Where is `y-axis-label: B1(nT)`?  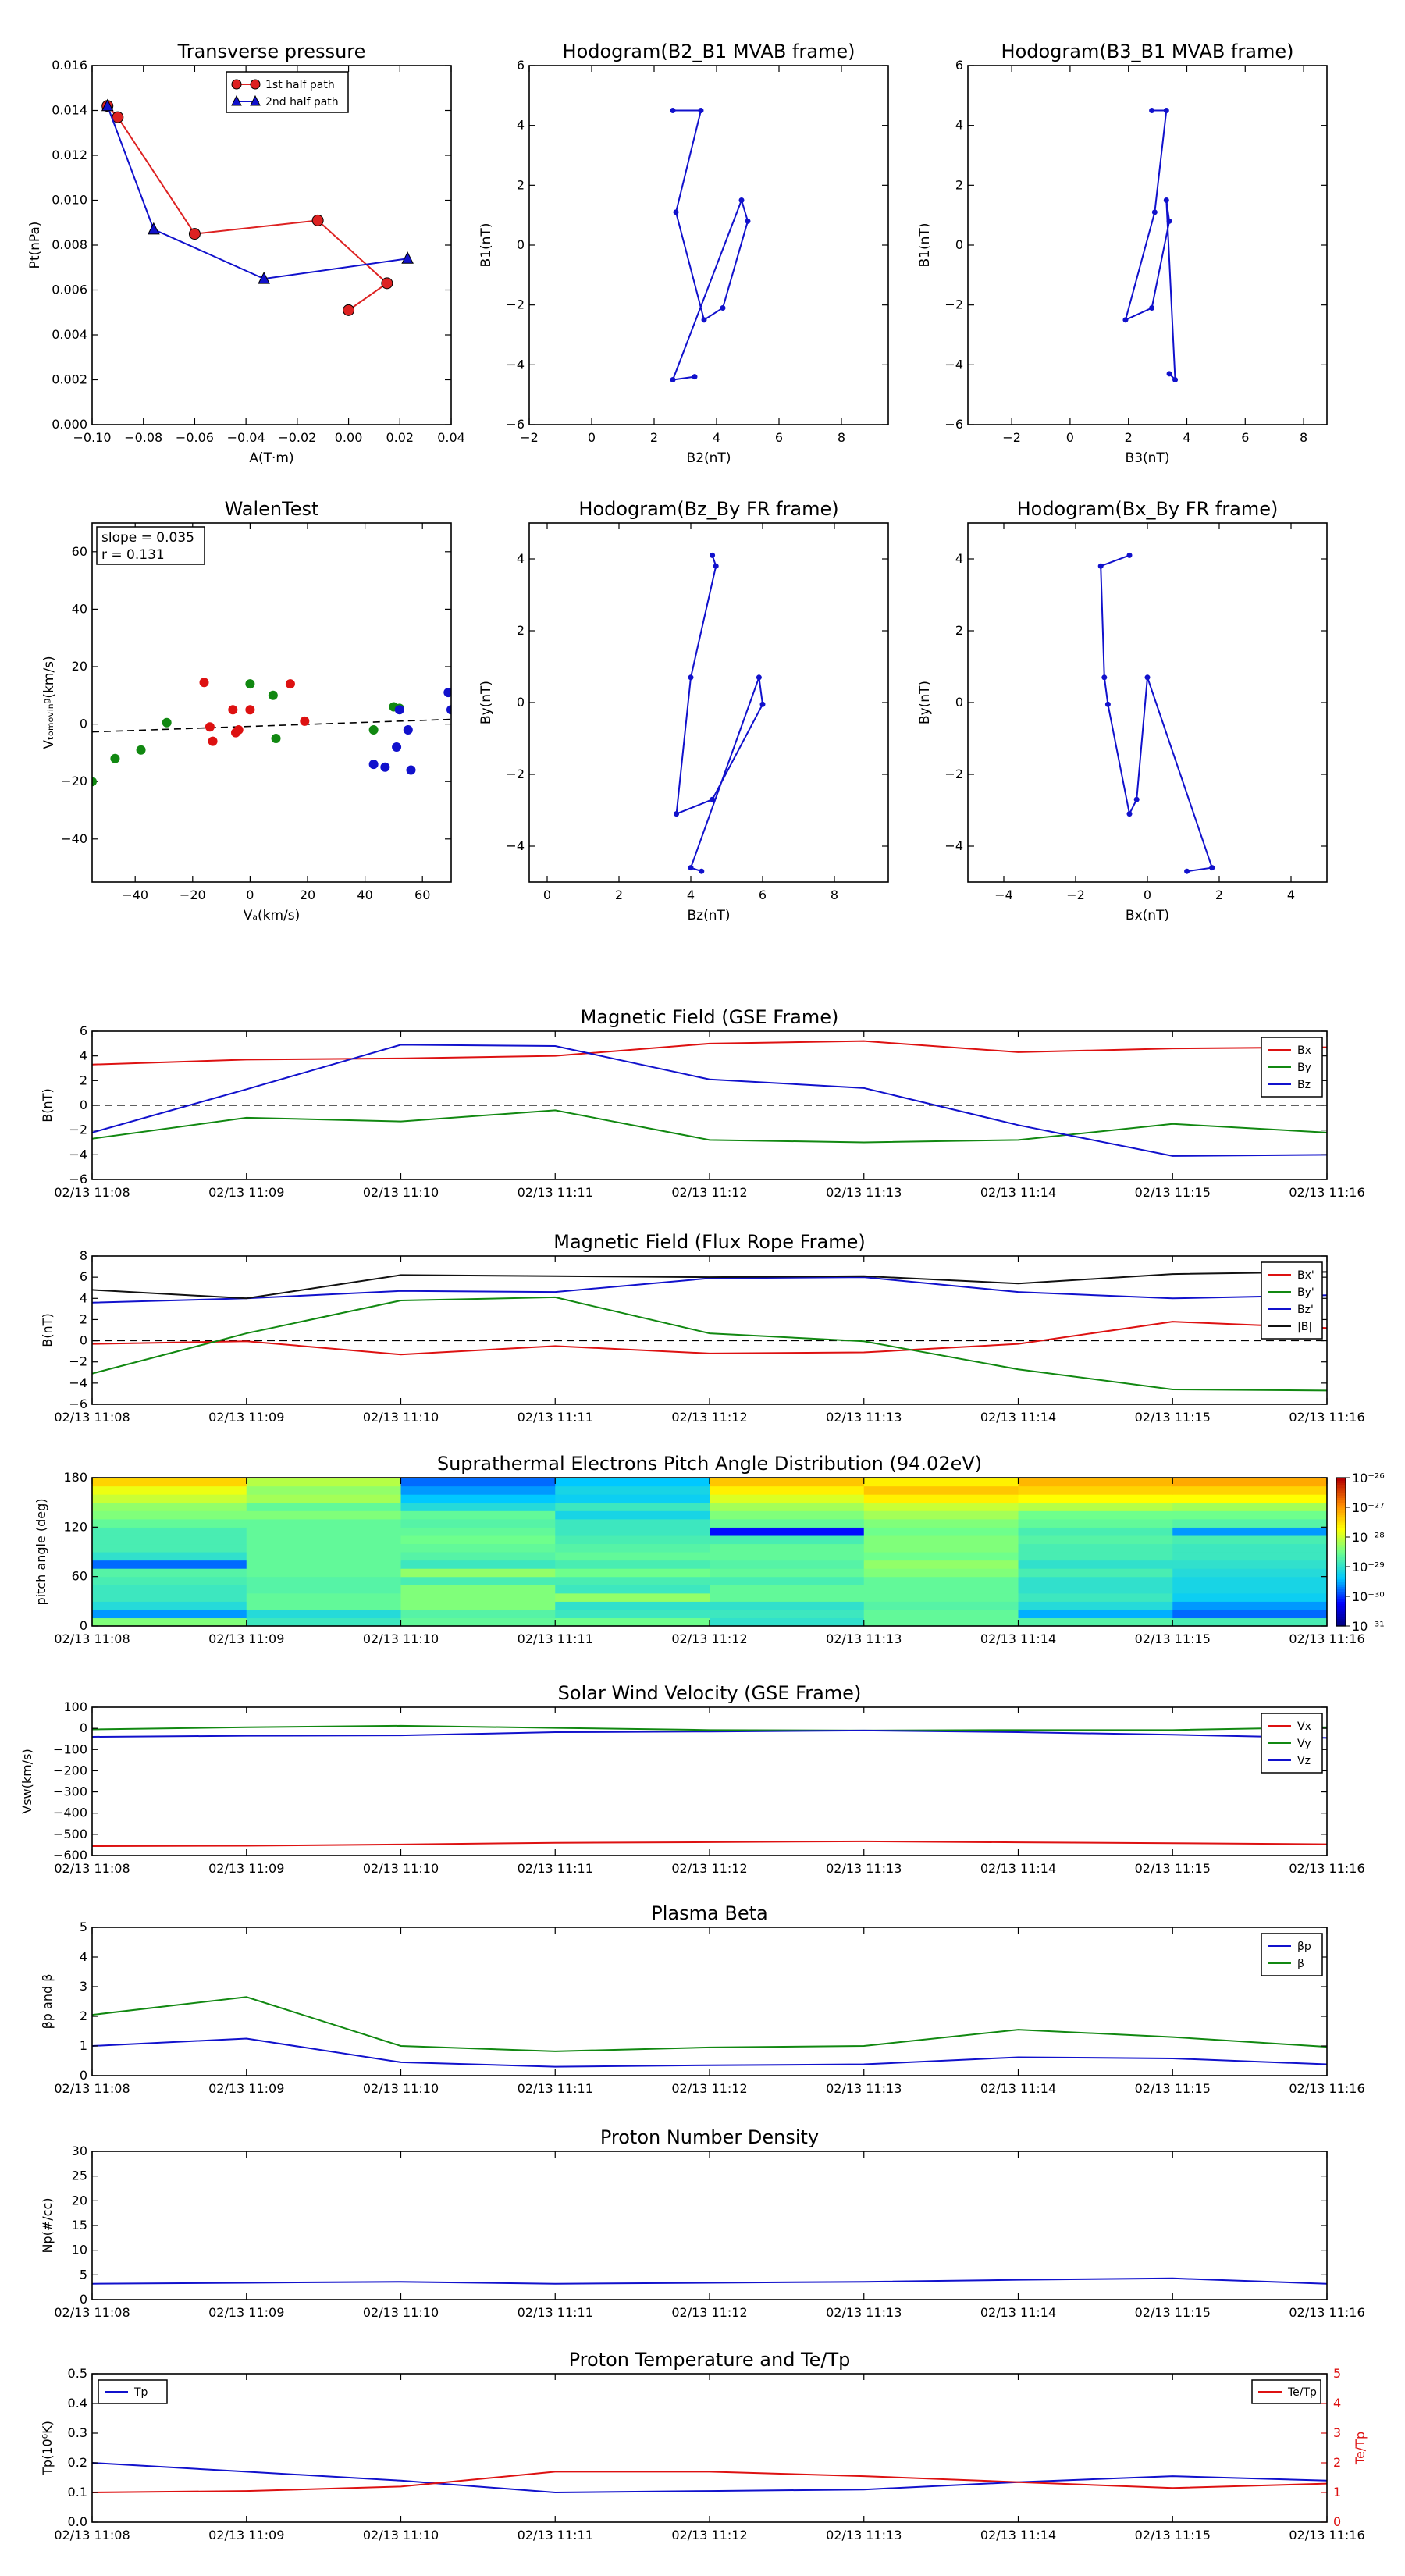 y-axis-label: B1(nT) is located at coordinates (486, 245).